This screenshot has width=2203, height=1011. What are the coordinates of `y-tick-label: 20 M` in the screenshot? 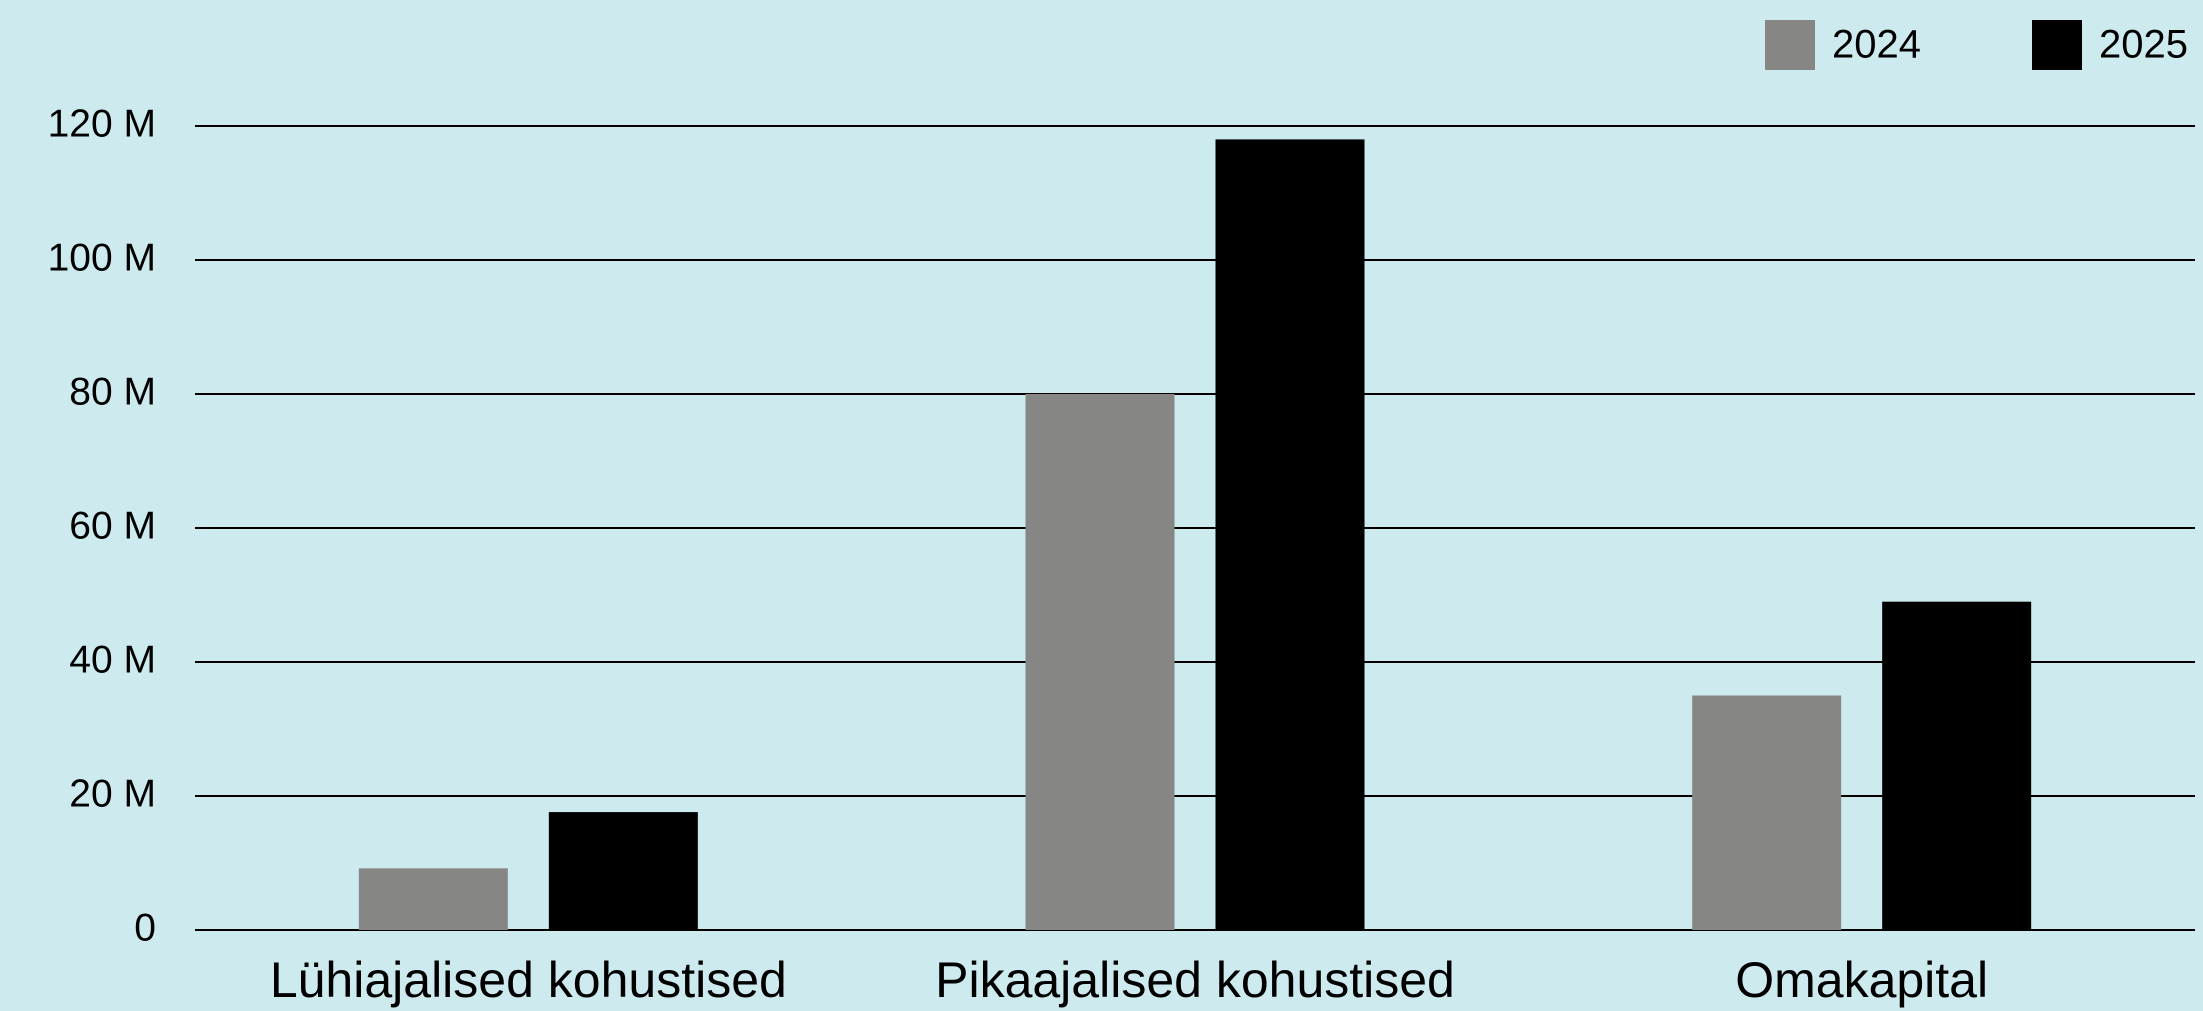 It's located at (112, 793).